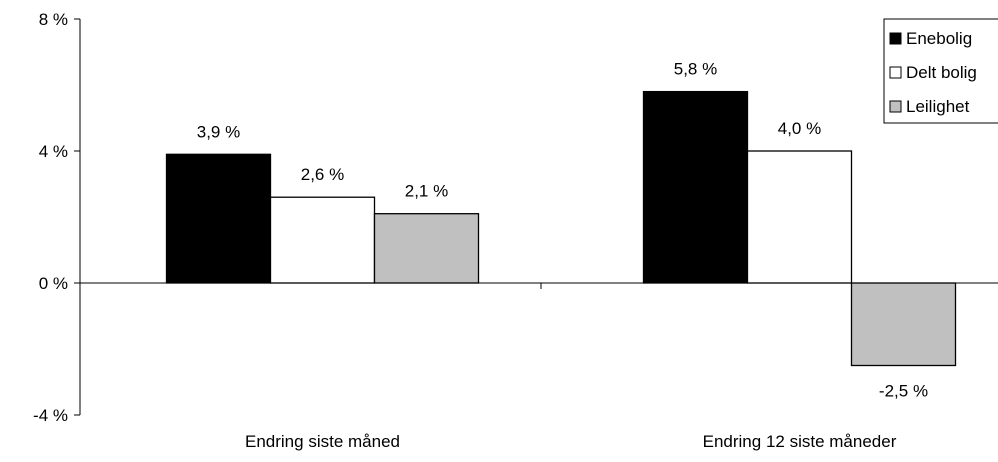 This screenshot has width=998, height=462. I want to click on data-label: -2,5 %, so click(903, 391).